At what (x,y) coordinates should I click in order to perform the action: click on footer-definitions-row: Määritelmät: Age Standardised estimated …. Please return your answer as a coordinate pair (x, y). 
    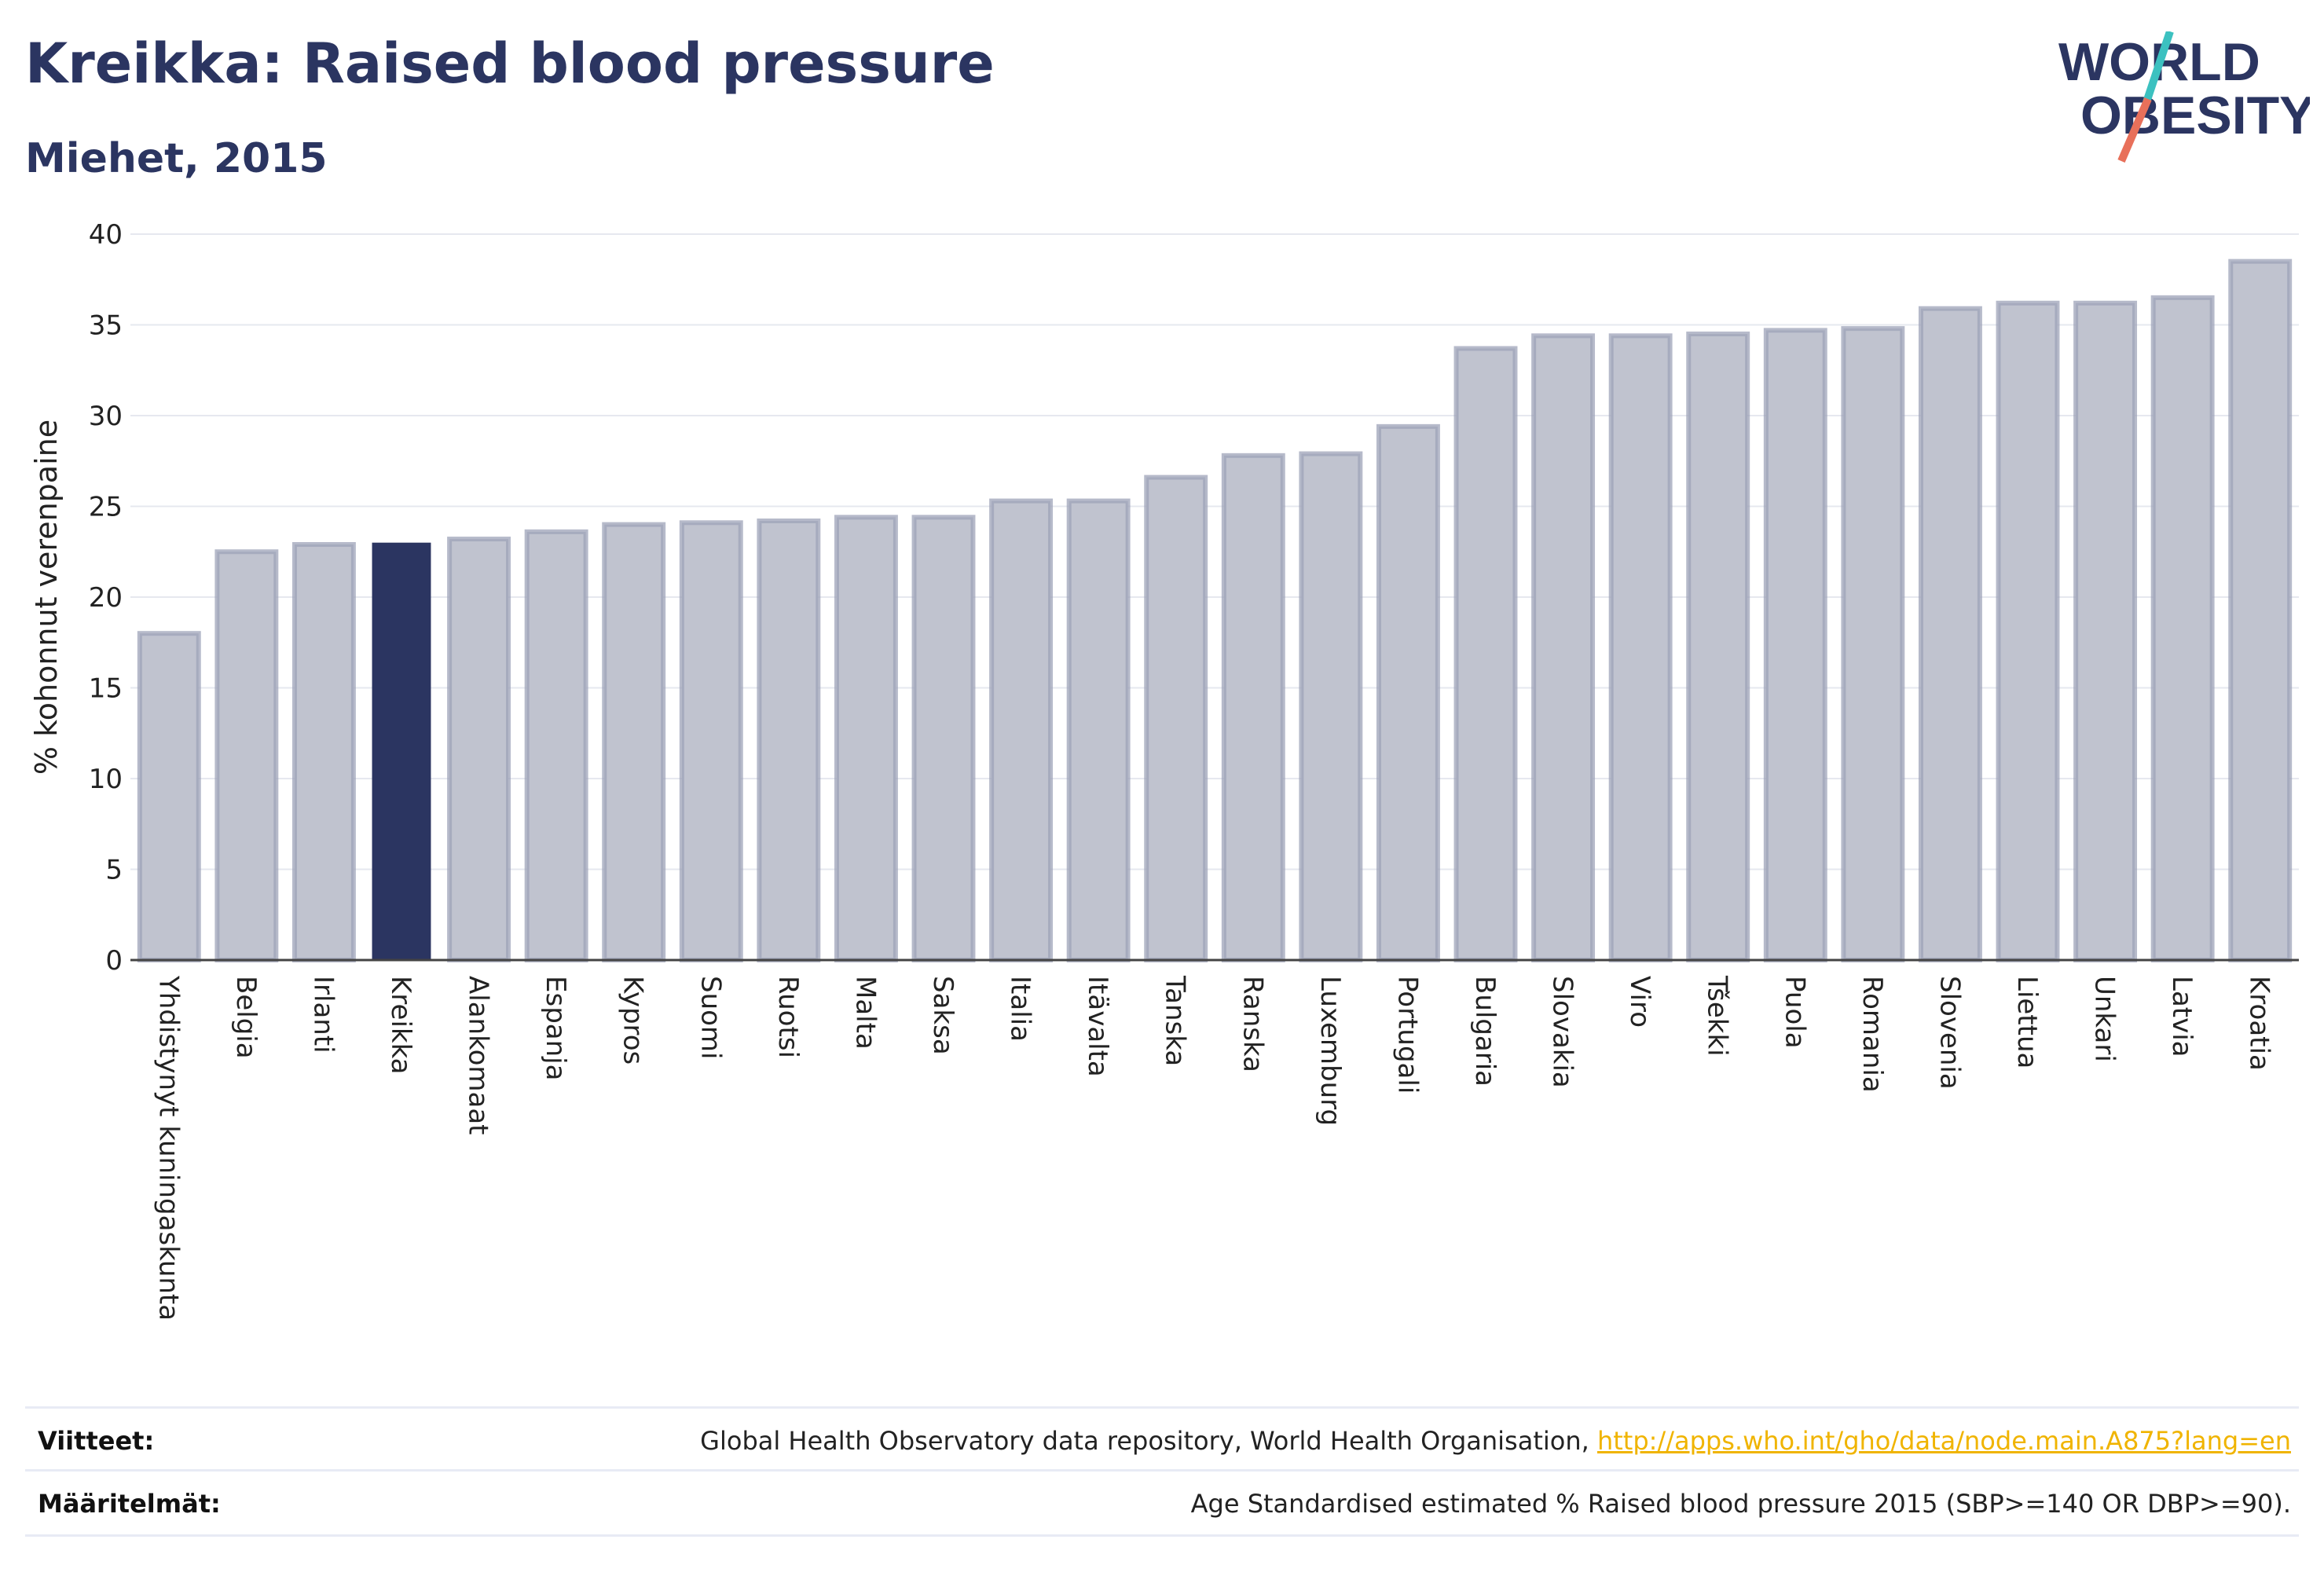
    Looking at the image, I should click on (1162, 1503).